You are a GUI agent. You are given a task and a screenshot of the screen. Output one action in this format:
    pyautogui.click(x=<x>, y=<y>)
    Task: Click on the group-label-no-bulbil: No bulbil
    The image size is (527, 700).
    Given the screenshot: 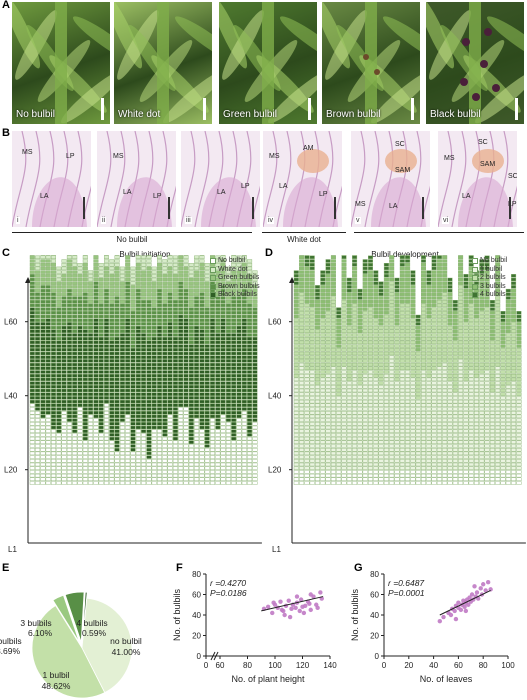 What is the action you would take?
    pyautogui.click(x=132, y=239)
    